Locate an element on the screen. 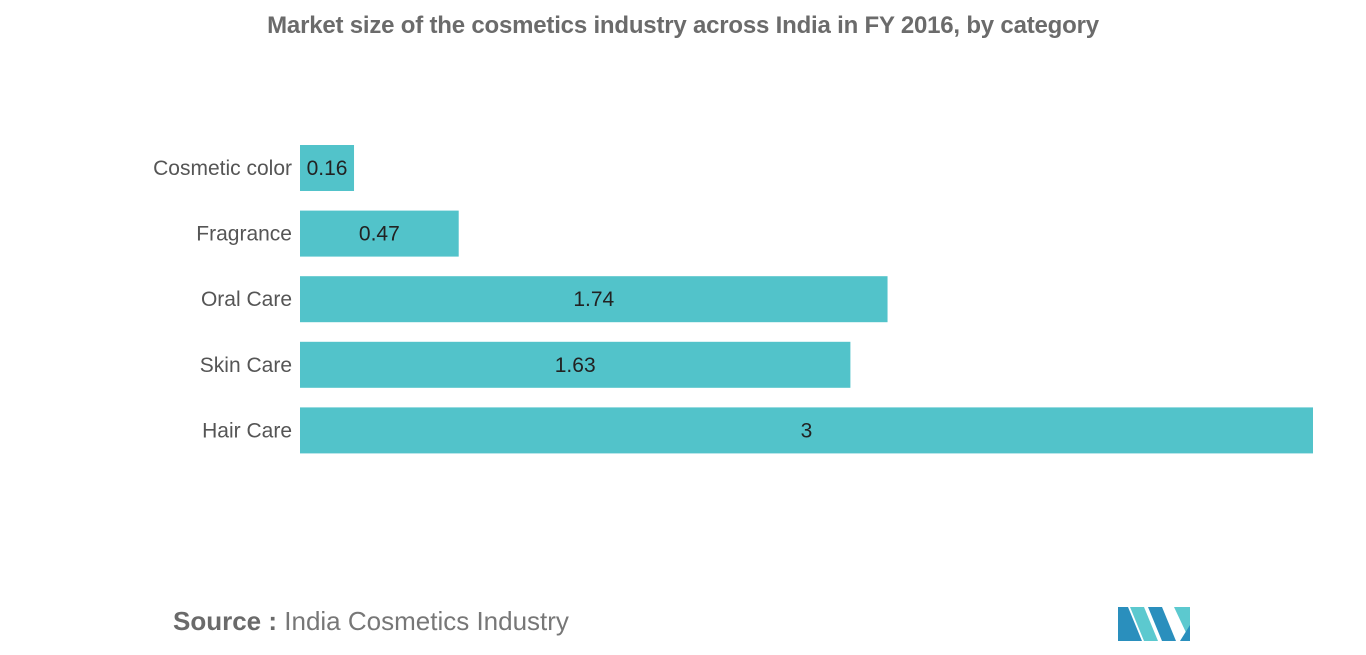 Image resolution: width=1366 pixels, height=655 pixels. value-label-cosmetic-color: 0.16 is located at coordinates (327, 168).